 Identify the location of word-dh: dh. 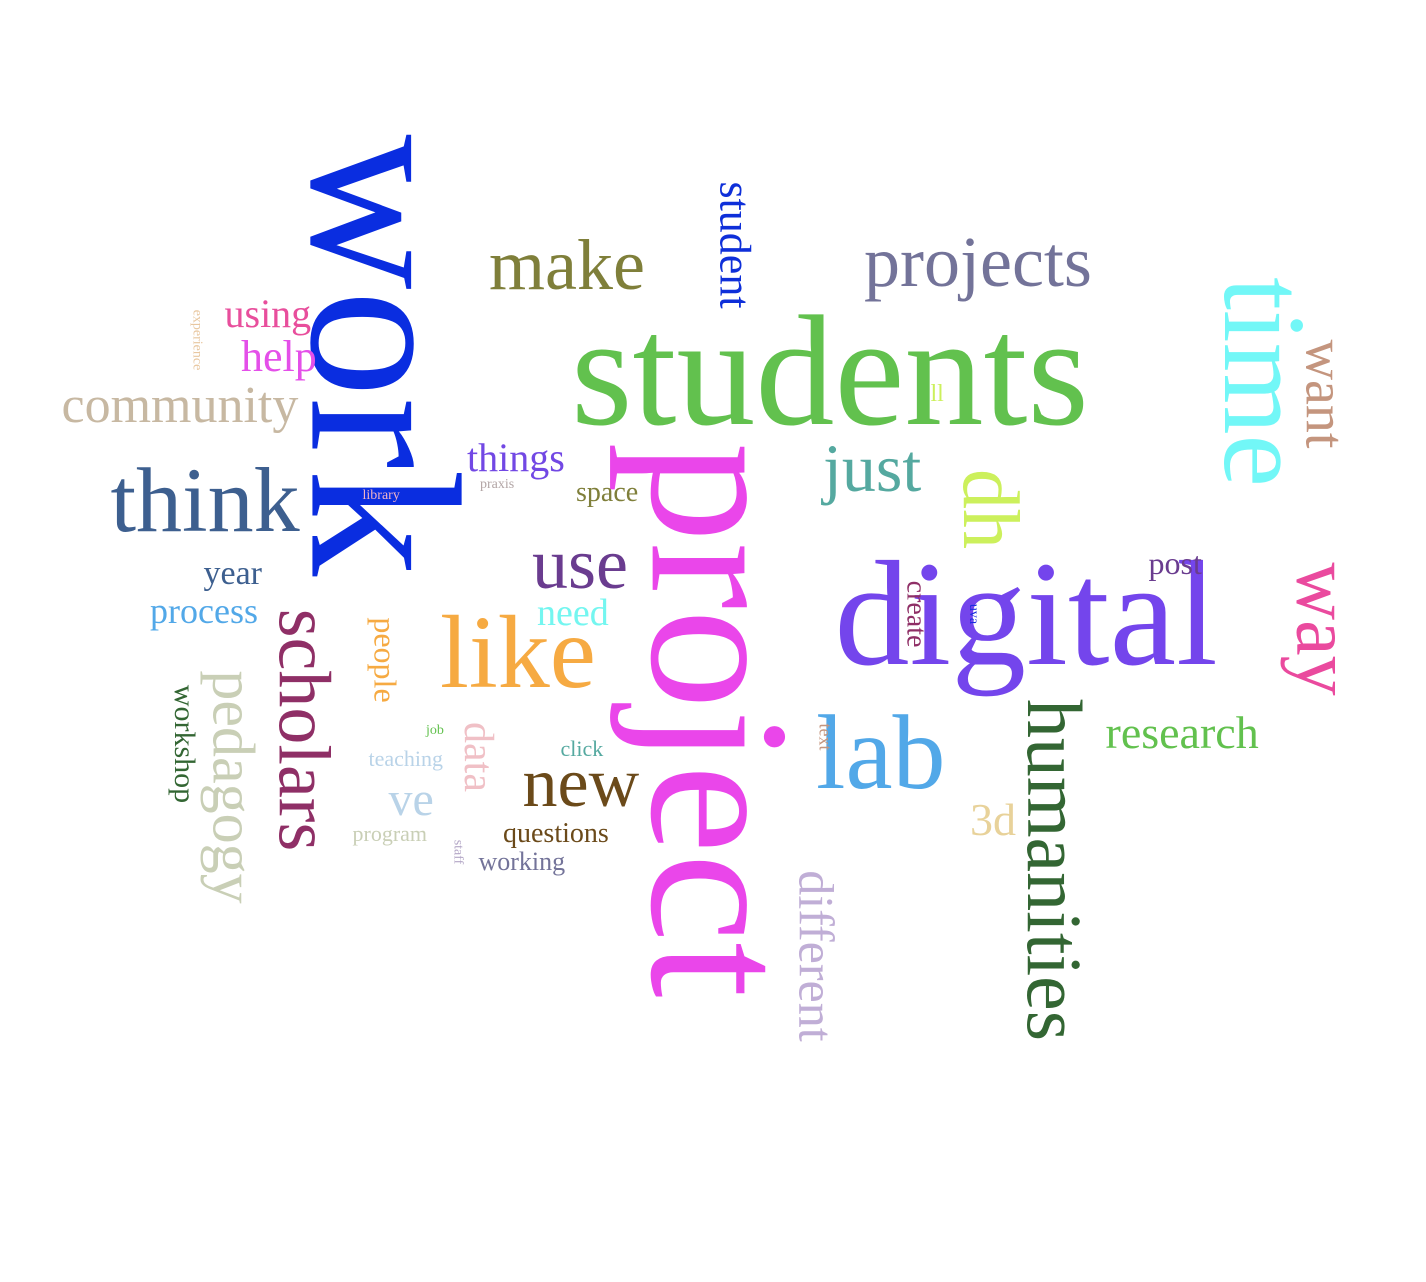
(990, 509).